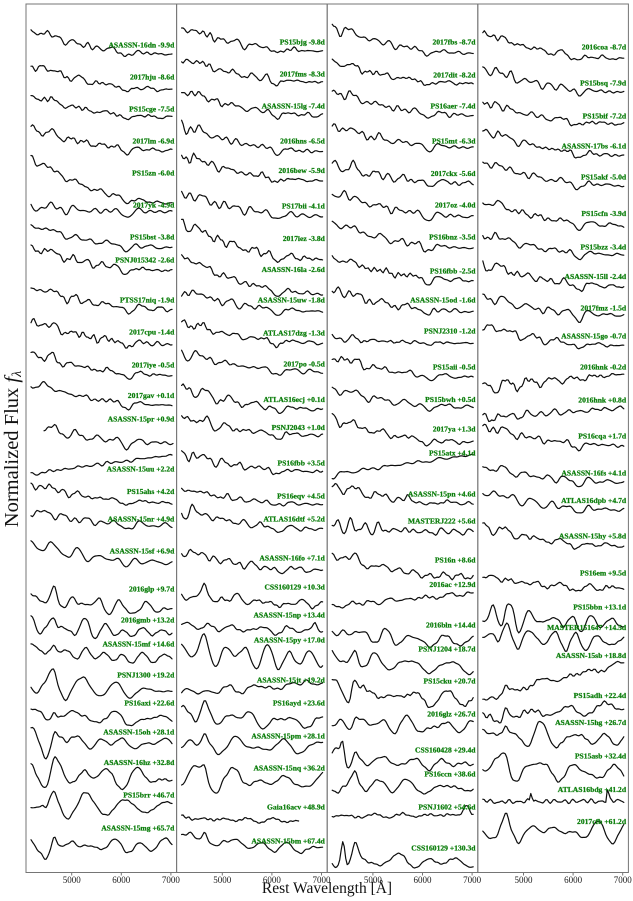 This screenshot has width=633, height=901. Describe the element at coordinates (593, 536) in the screenshot. I see `svg-text: ASASSN-15hy +5.8d` at that location.